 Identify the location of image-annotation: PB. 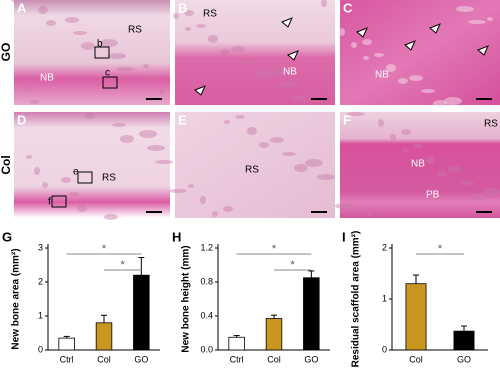
(433, 195).